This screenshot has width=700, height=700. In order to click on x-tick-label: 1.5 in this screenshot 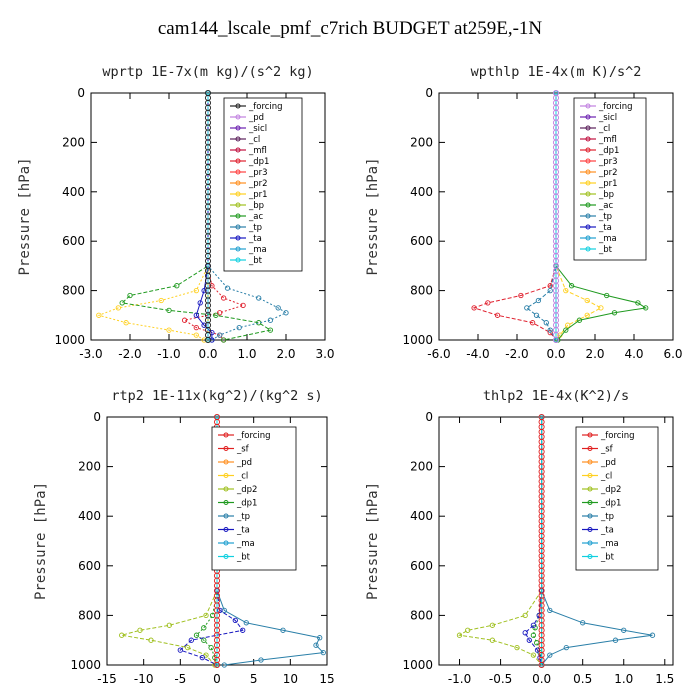, I will do `click(664, 679)`.